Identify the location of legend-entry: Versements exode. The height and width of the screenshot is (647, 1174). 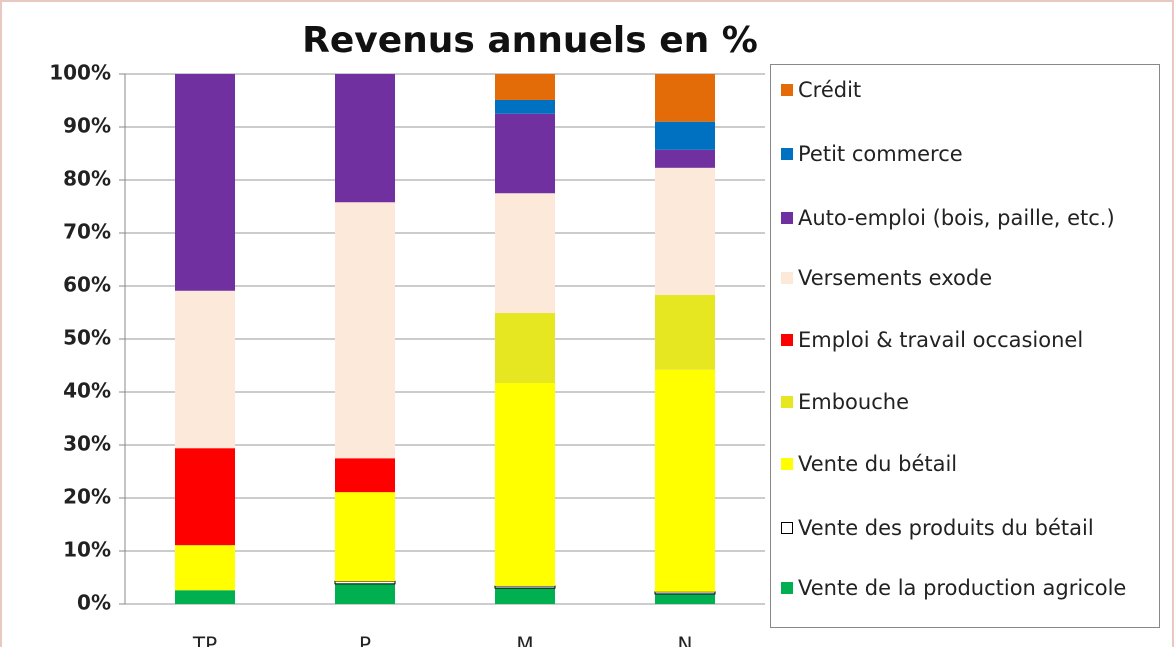
(964, 278).